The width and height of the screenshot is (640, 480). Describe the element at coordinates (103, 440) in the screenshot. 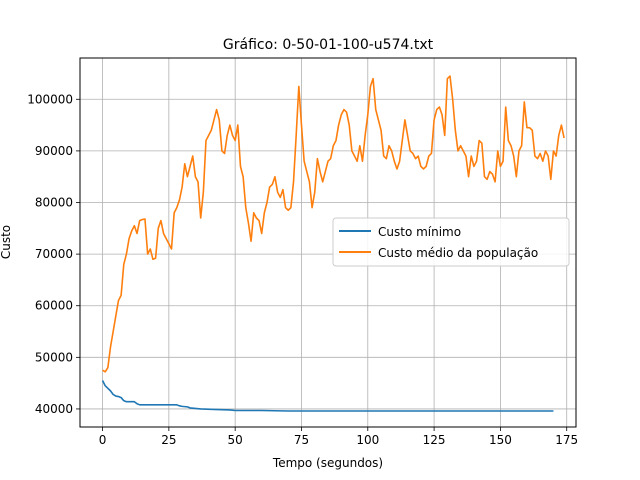

I see `x-tick-label: 0` at that location.